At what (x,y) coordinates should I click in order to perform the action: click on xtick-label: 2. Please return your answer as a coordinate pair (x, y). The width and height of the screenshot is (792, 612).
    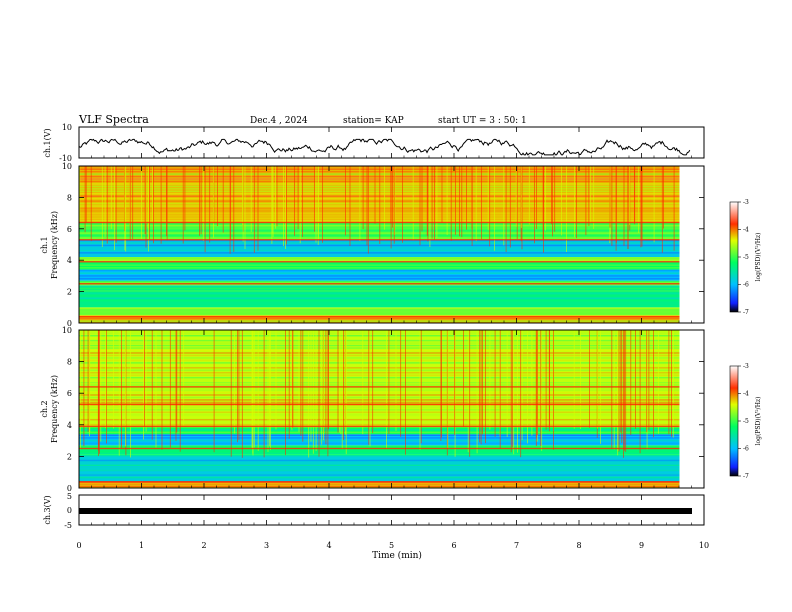
    Looking at the image, I should click on (203, 545).